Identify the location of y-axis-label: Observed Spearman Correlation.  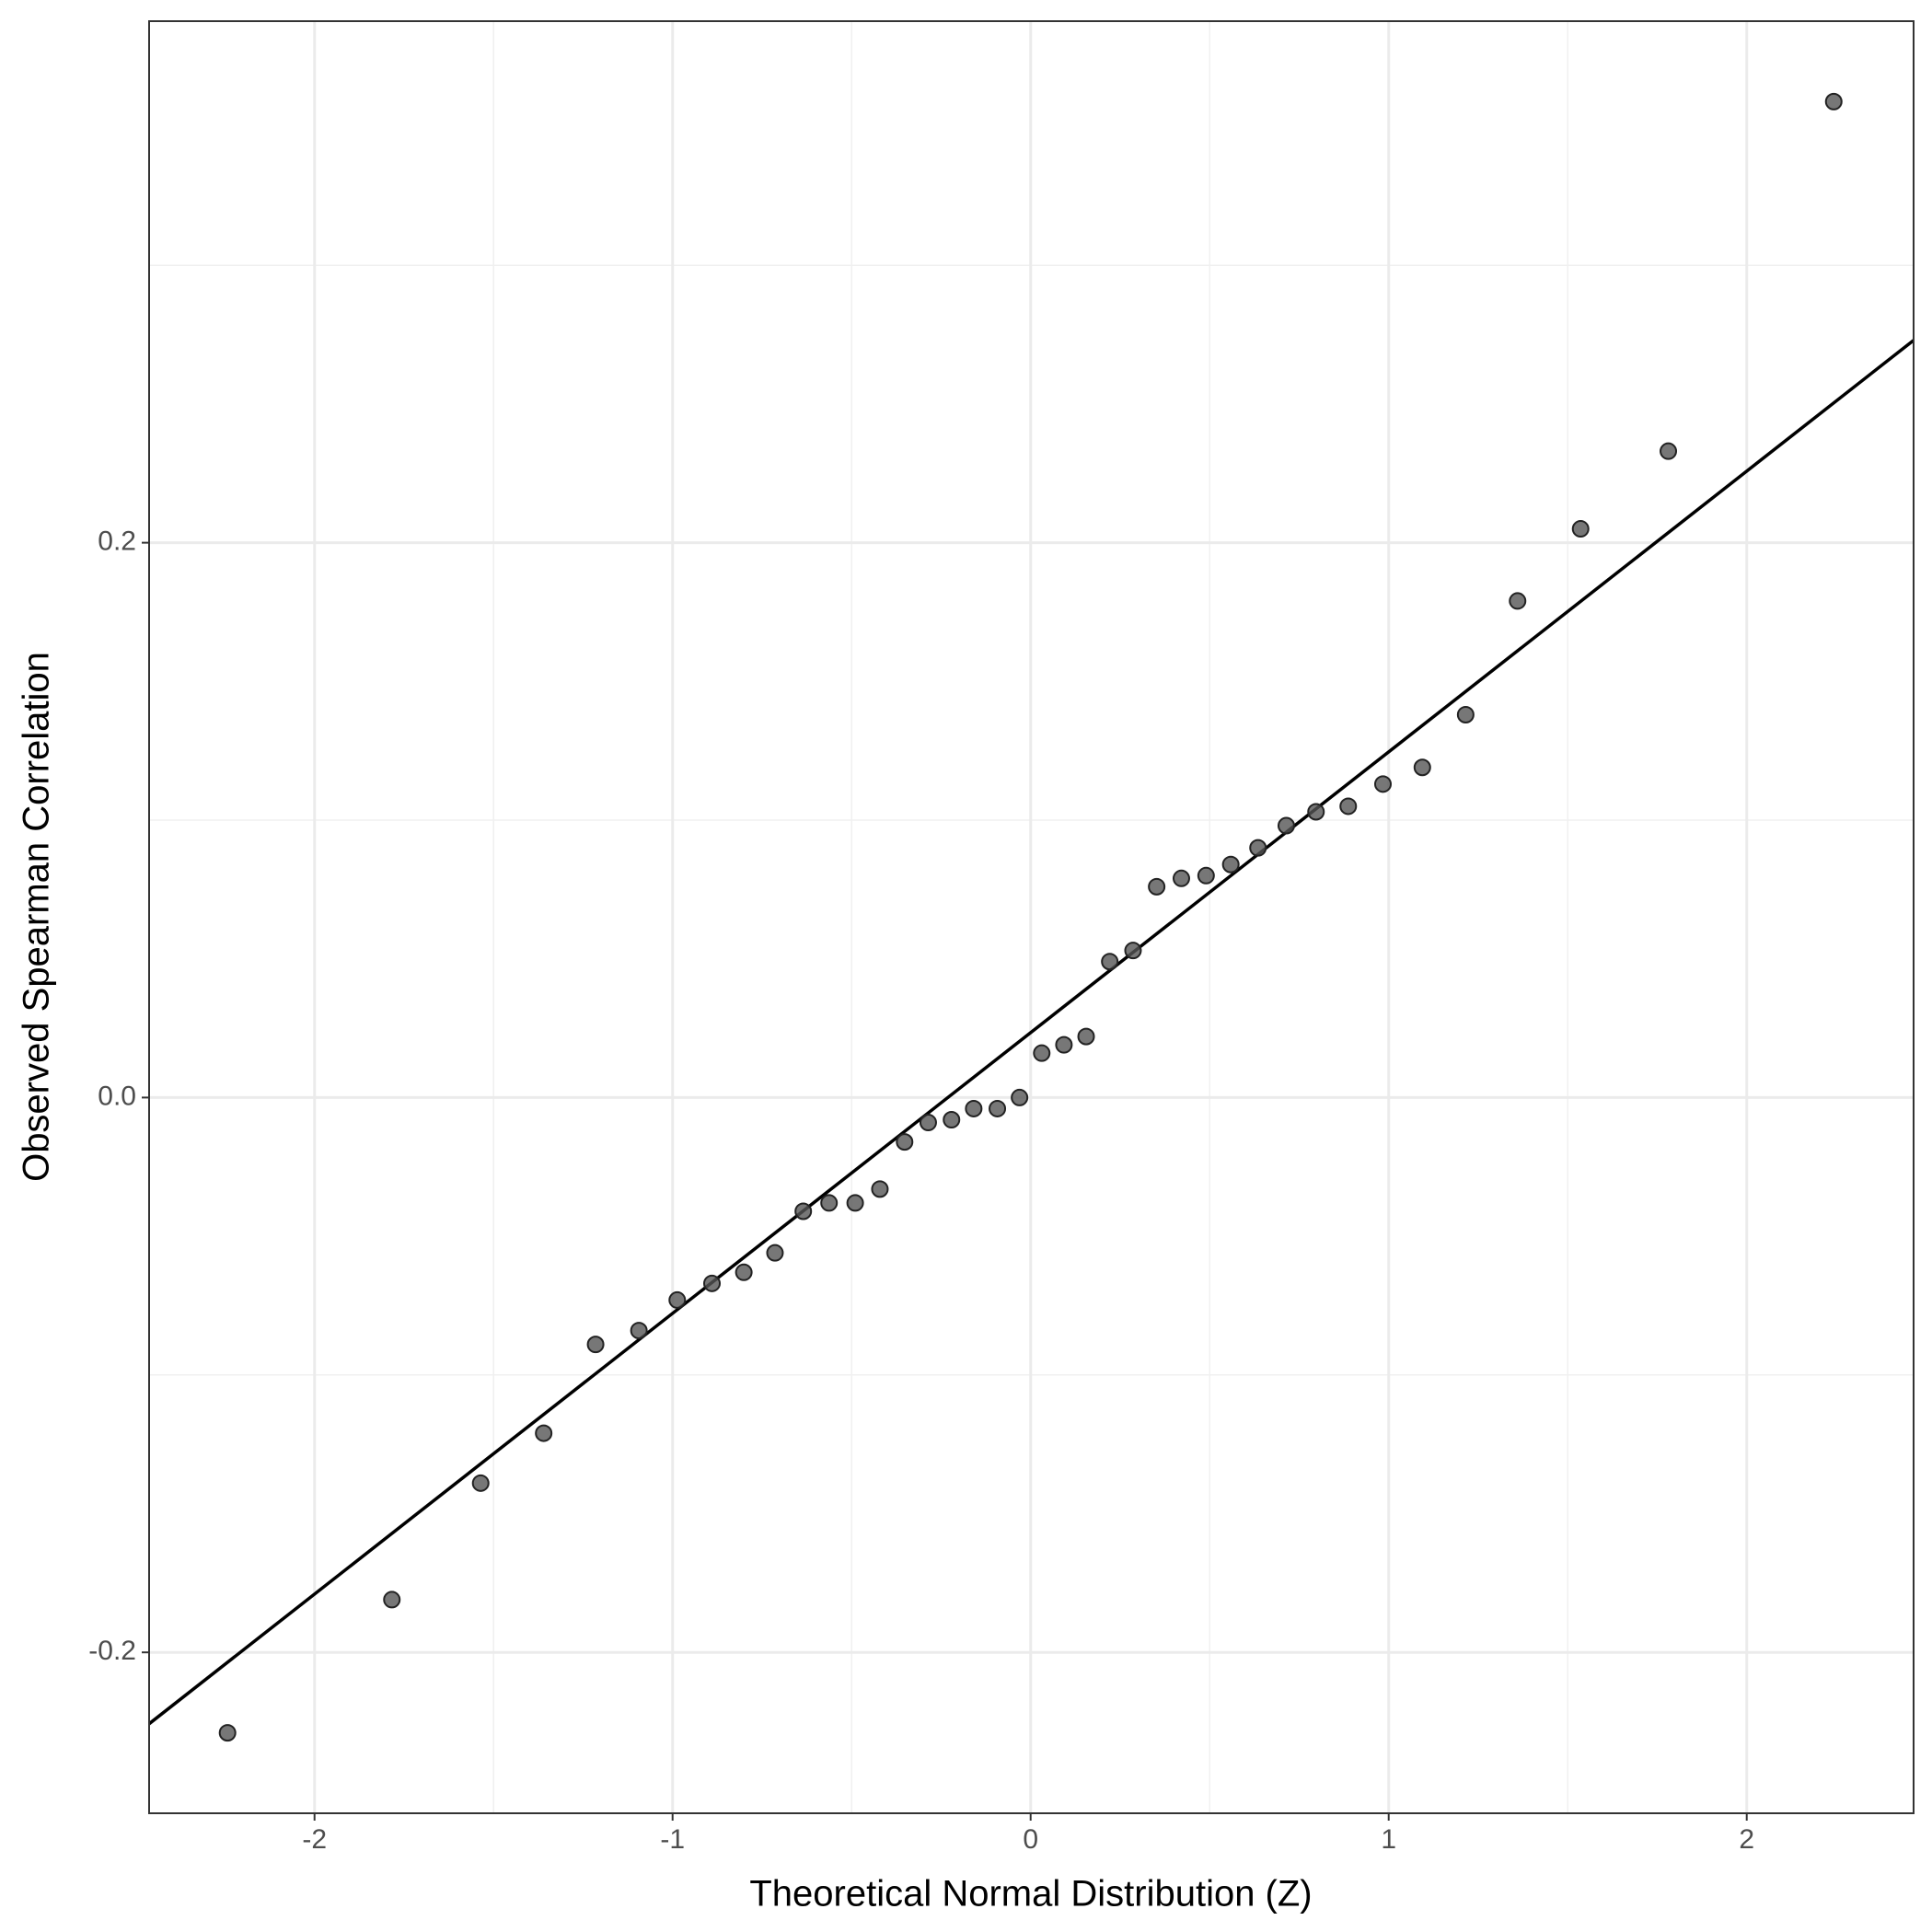
(37, 917).